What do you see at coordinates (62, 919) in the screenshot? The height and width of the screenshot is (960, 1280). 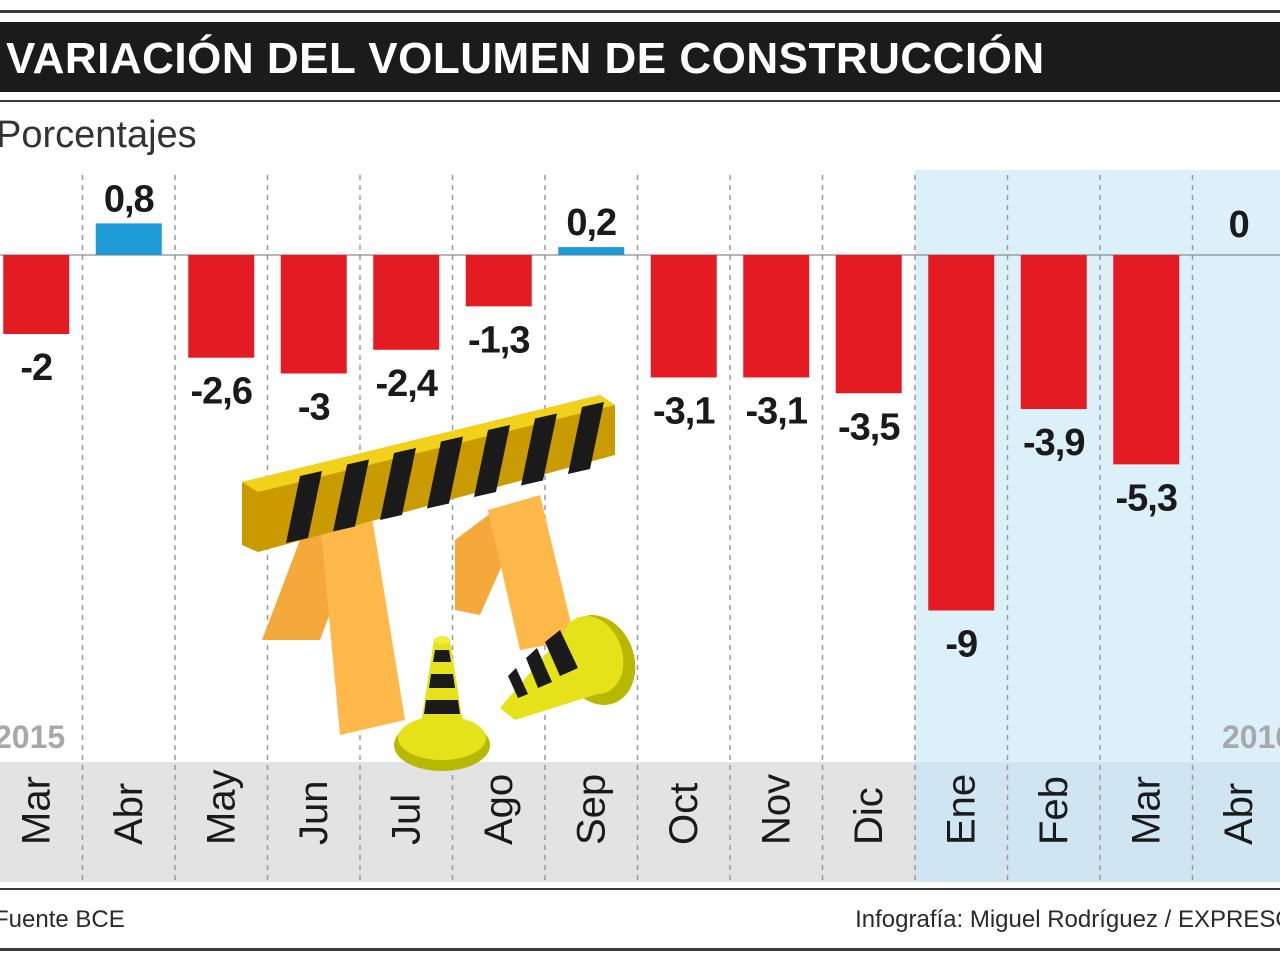 I see `source-note: Fuente BCE` at bounding box center [62, 919].